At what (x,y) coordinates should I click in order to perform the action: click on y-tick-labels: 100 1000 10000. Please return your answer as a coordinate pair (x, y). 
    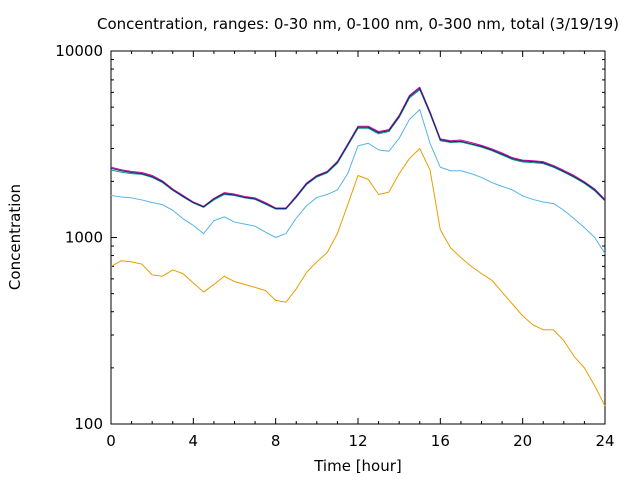
    Looking at the image, I should click on (79, 237).